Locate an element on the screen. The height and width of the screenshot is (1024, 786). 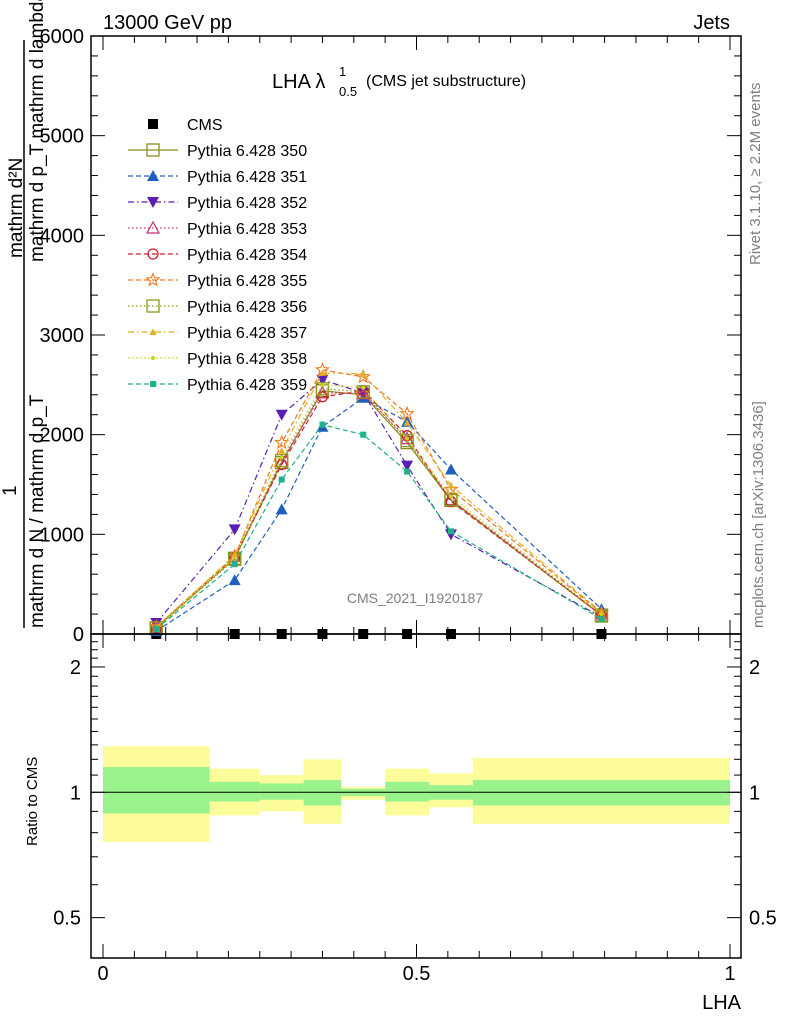
legend-label-9: Pythia 6.428 358 is located at coordinates (247, 359).